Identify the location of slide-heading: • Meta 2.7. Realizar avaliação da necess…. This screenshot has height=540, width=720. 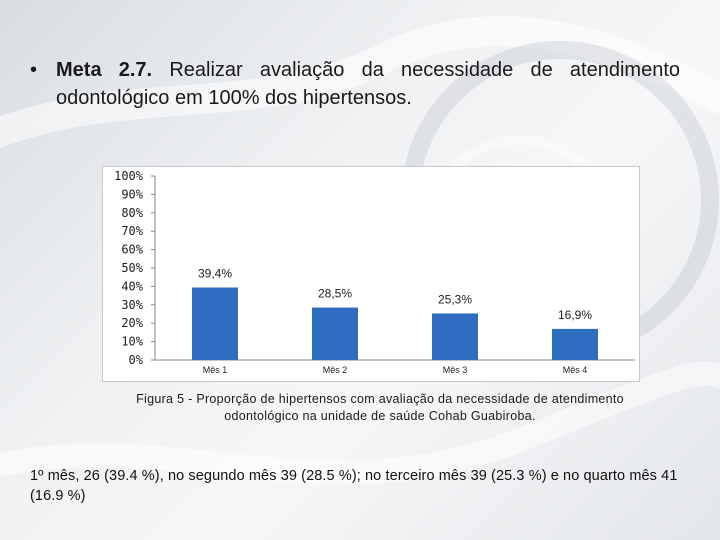
(355, 84).